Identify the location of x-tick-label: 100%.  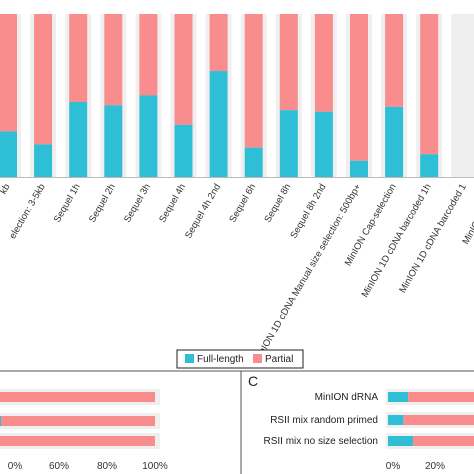
(155, 466).